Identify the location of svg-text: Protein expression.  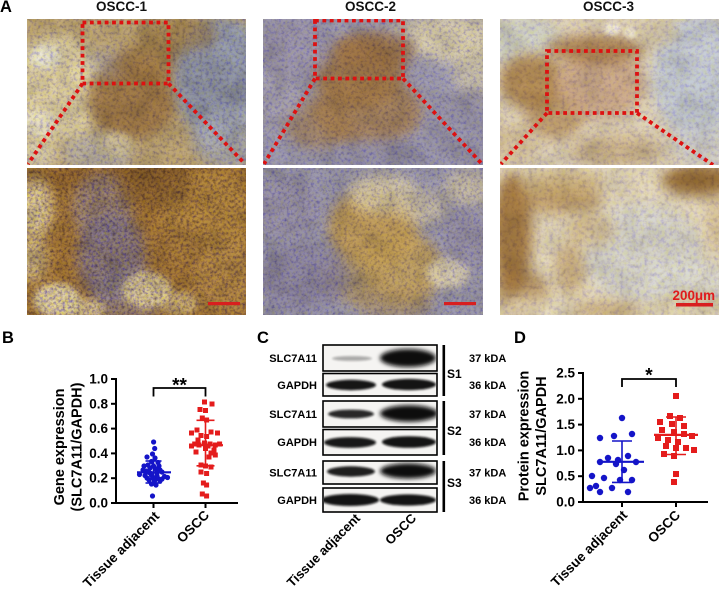
(525, 436).